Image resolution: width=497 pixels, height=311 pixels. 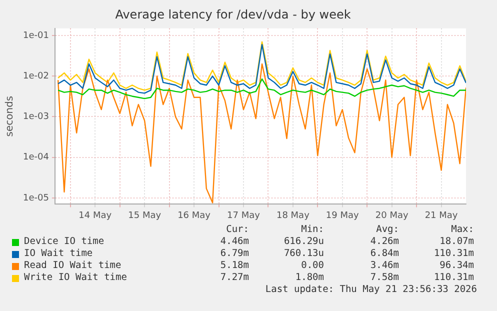 What do you see at coordinates (309, 278) in the screenshot?
I see `text: 1.80m` at bounding box center [309, 278].